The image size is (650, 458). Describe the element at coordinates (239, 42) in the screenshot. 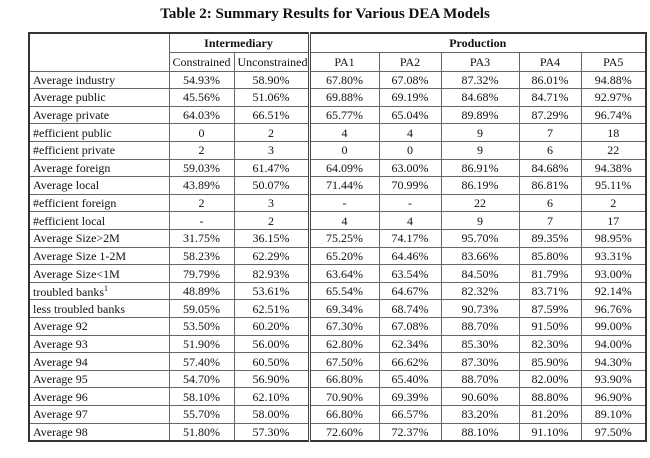

I see `group-header: Intermediary` at that location.